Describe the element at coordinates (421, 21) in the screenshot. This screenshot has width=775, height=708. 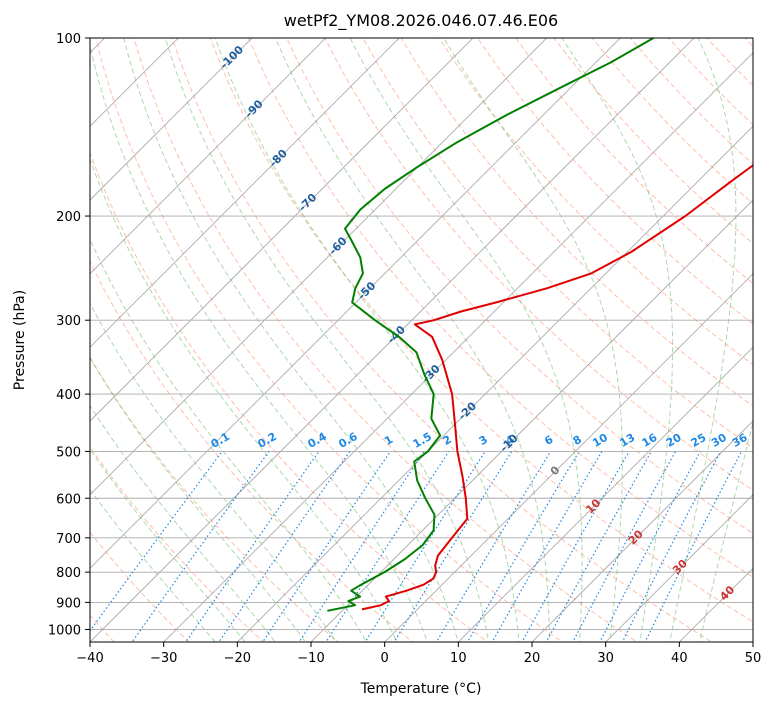
I see `chart-title: wetPf2_YM08.2026.046.07.46.E06` at that location.